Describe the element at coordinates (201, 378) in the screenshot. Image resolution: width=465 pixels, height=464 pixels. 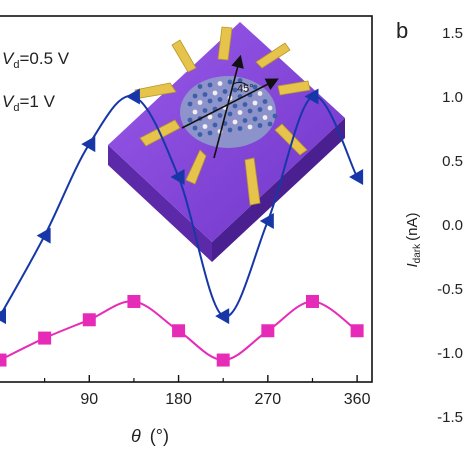
I see `x-axis-ticks` at that location.